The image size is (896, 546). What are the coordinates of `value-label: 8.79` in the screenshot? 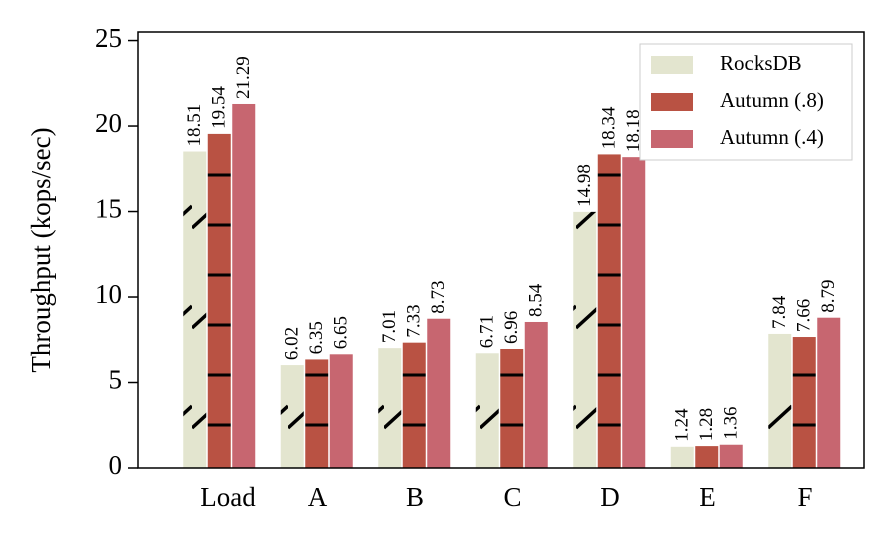 It's located at (828, 295).